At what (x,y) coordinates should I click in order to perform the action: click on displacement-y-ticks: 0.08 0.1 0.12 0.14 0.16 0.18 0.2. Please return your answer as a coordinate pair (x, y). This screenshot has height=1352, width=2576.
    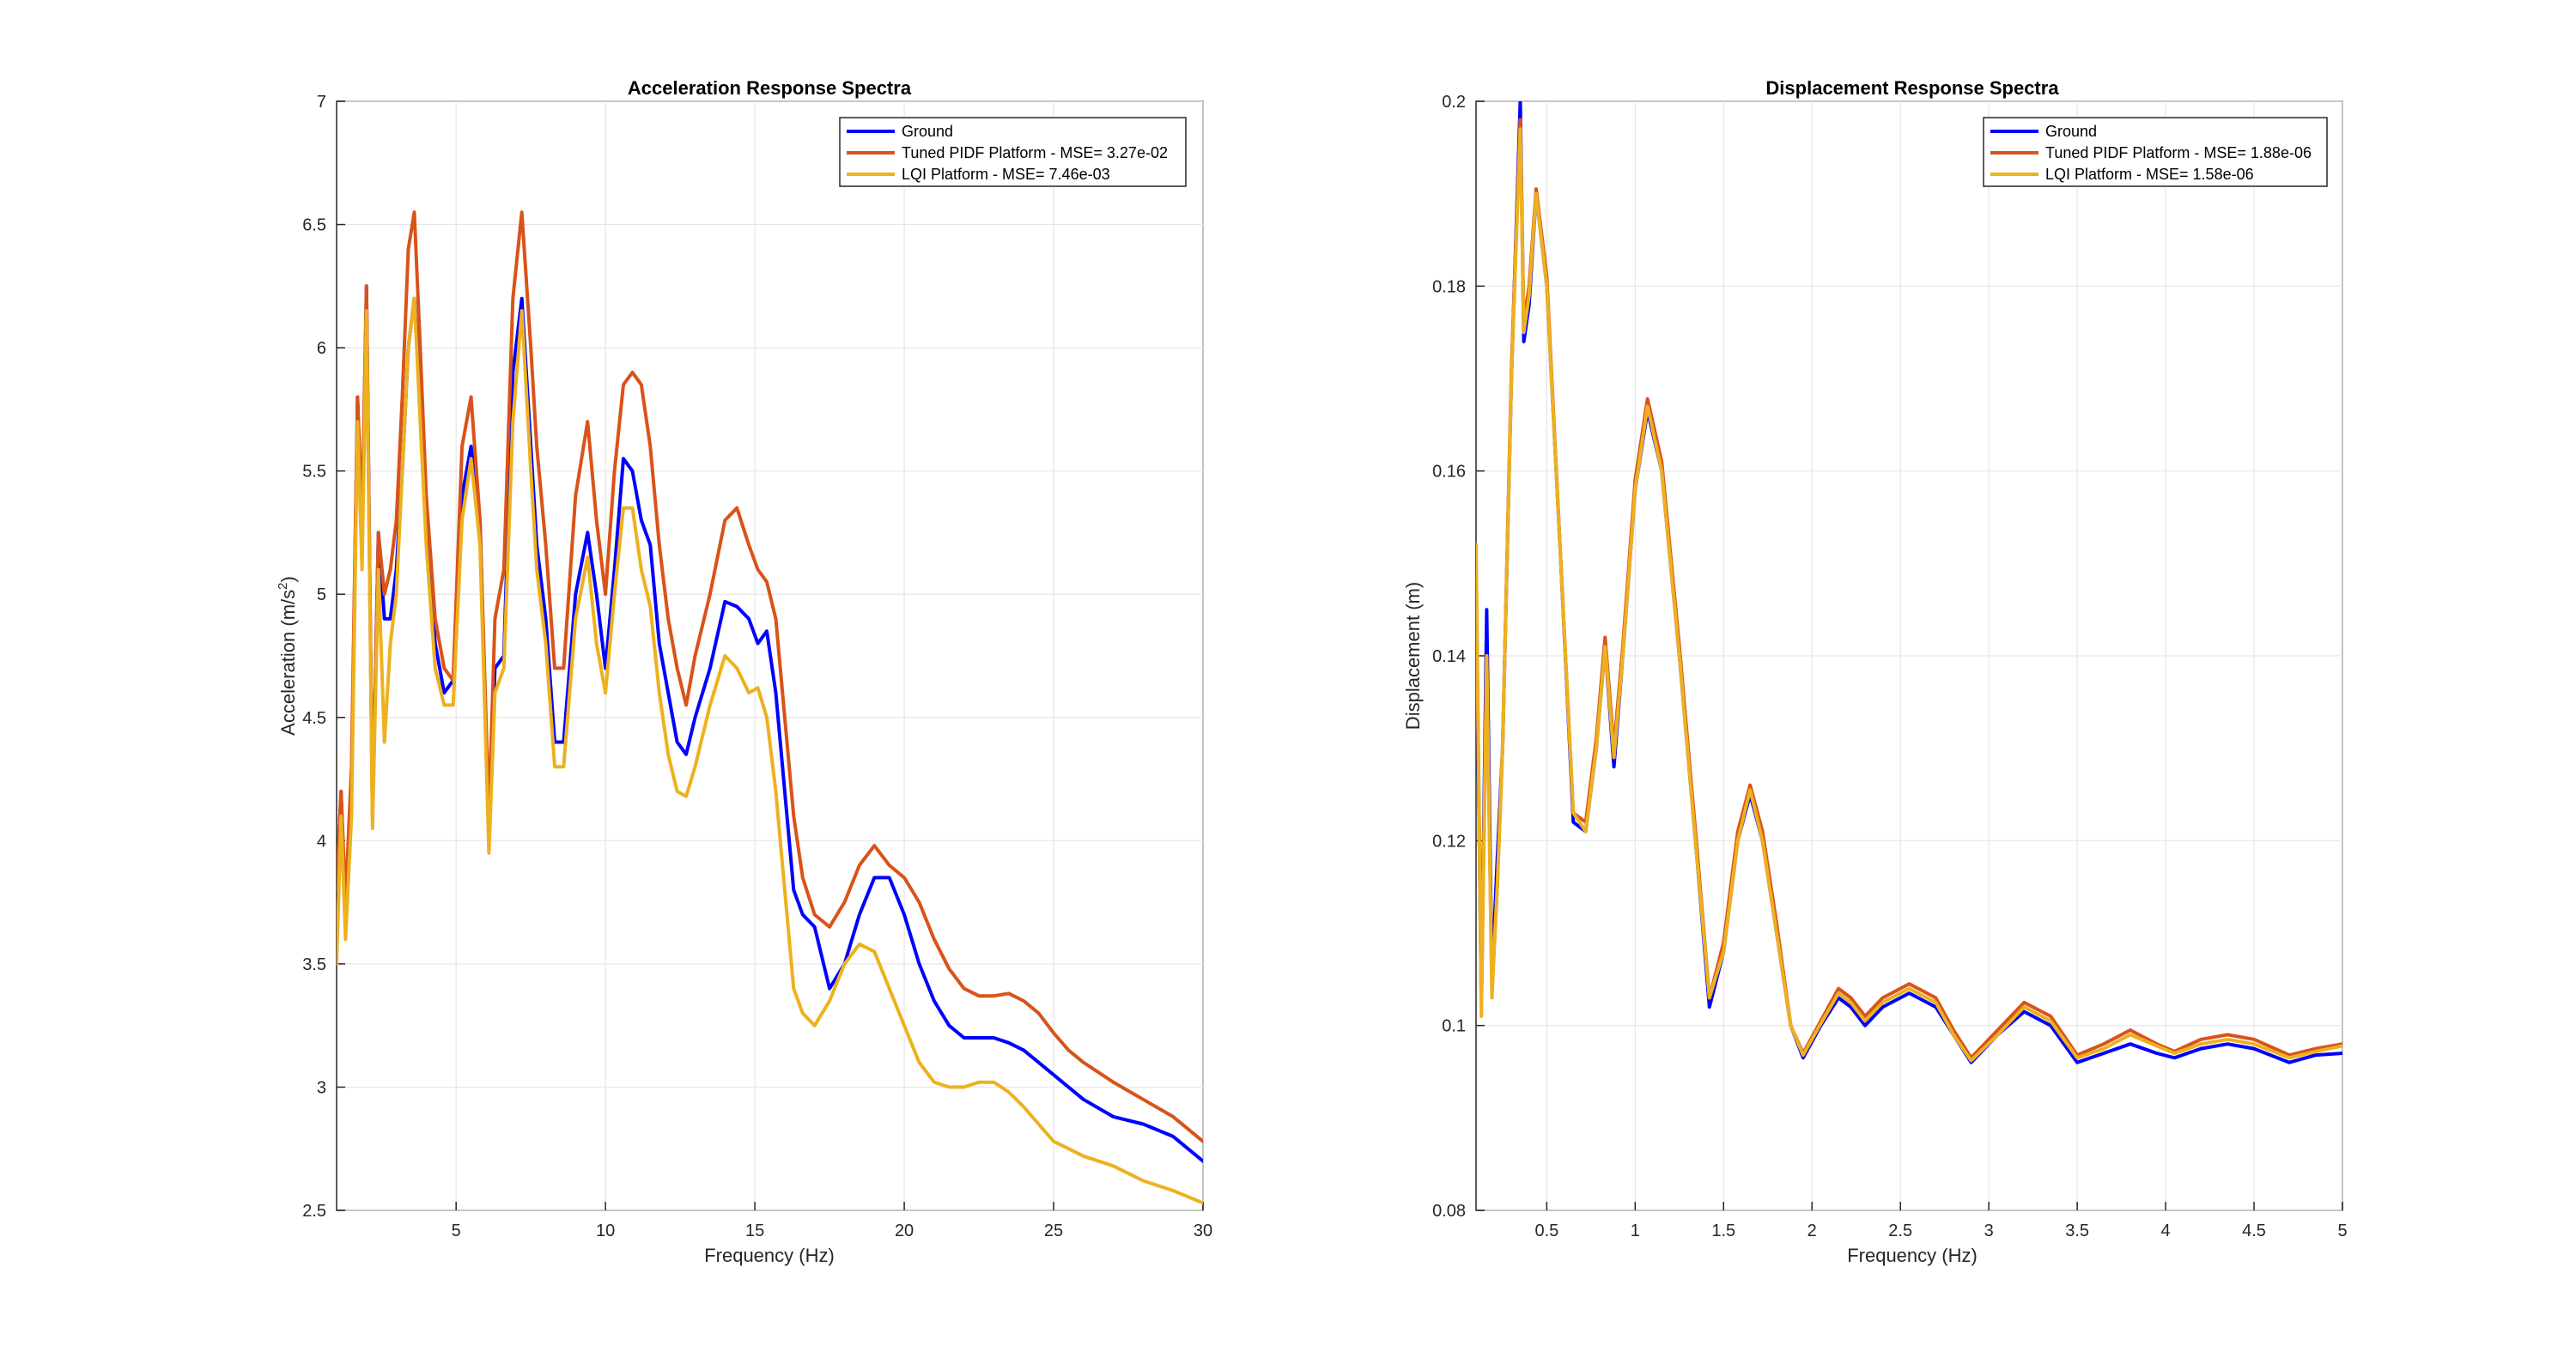
    Looking at the image, I should click on (1459, 657).